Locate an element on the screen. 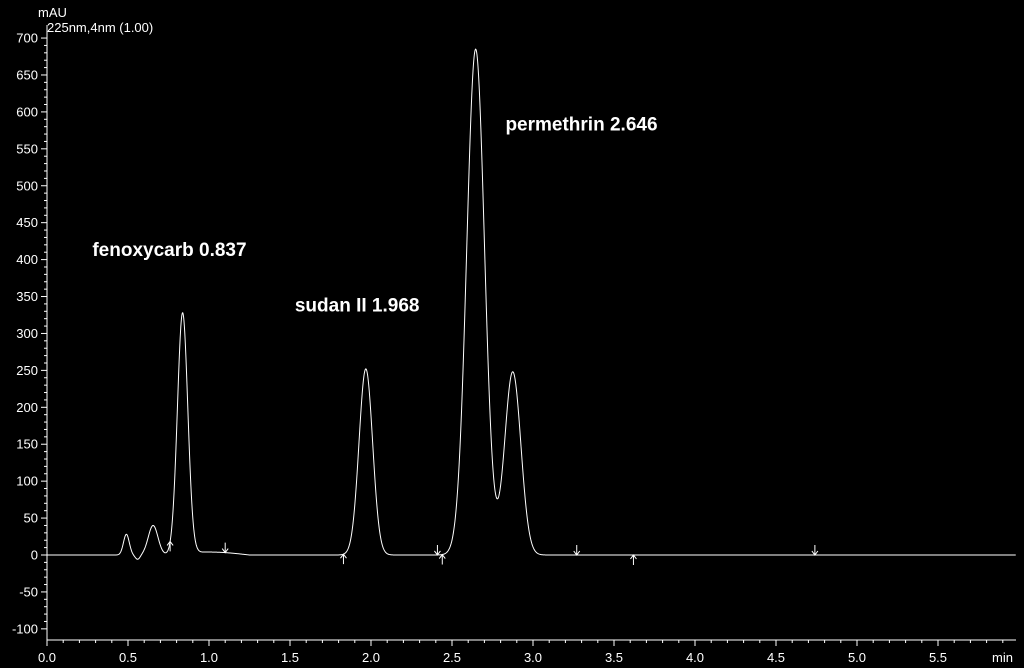 This screenshot has height=668, width=1024. y-tick-label: 150 is located at coordinates (27, 444).